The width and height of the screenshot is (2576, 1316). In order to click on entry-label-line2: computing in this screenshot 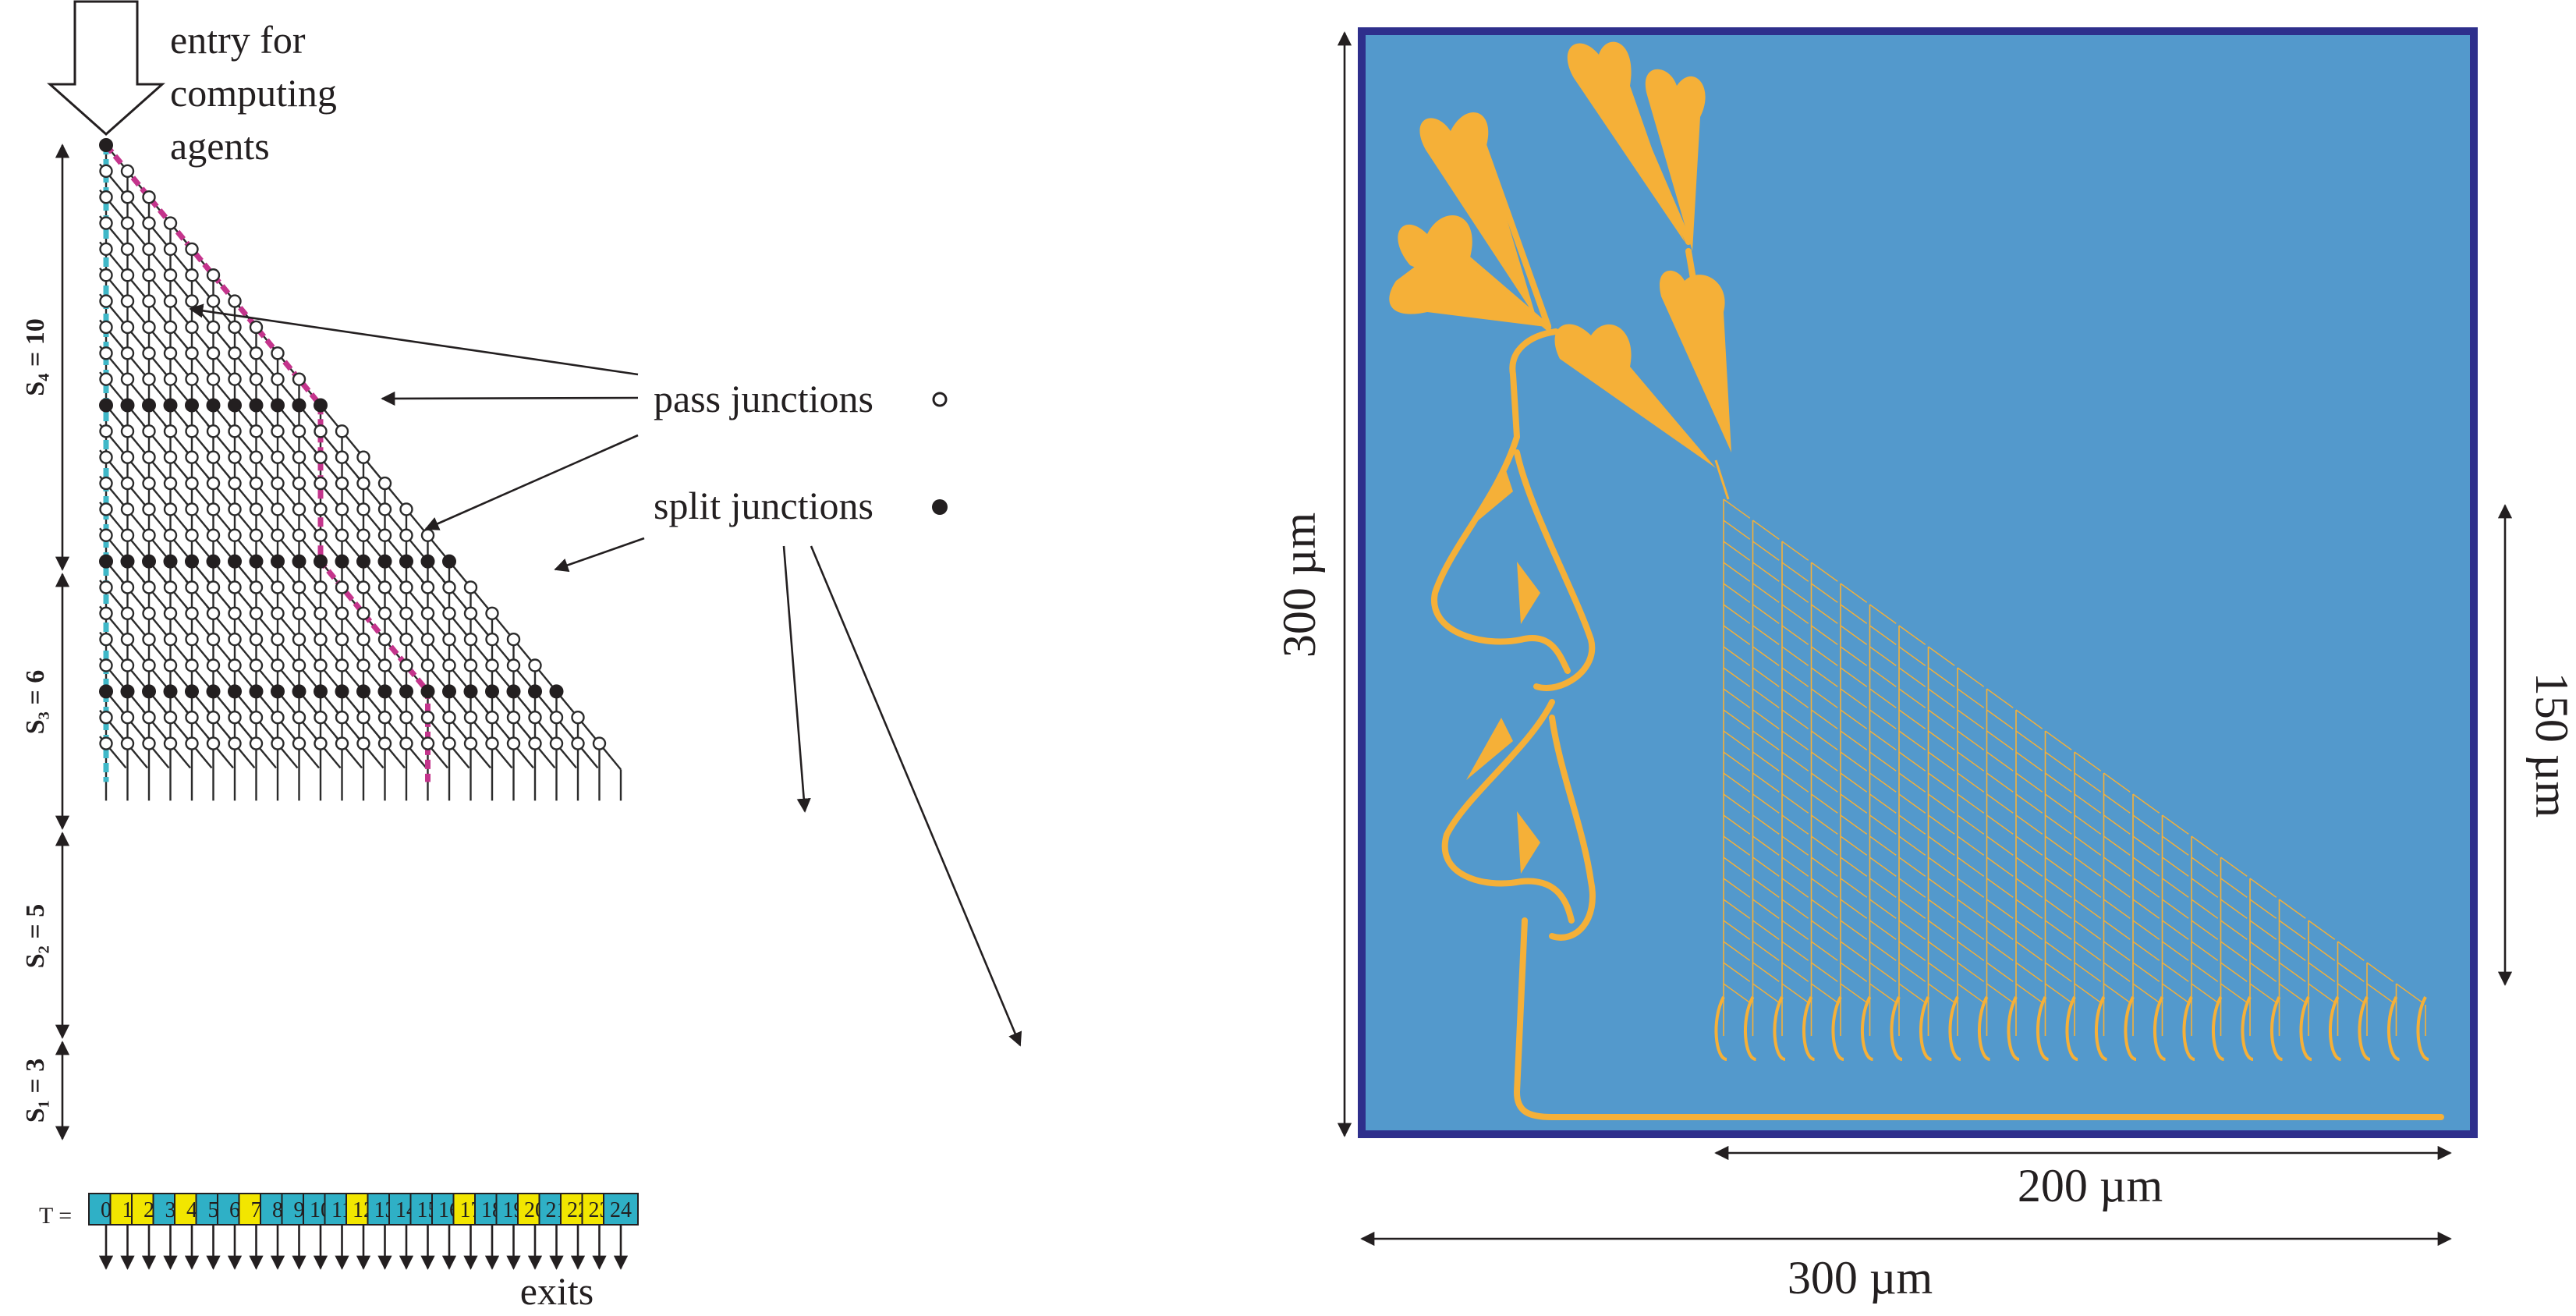, I will do `click(253, 93)`.